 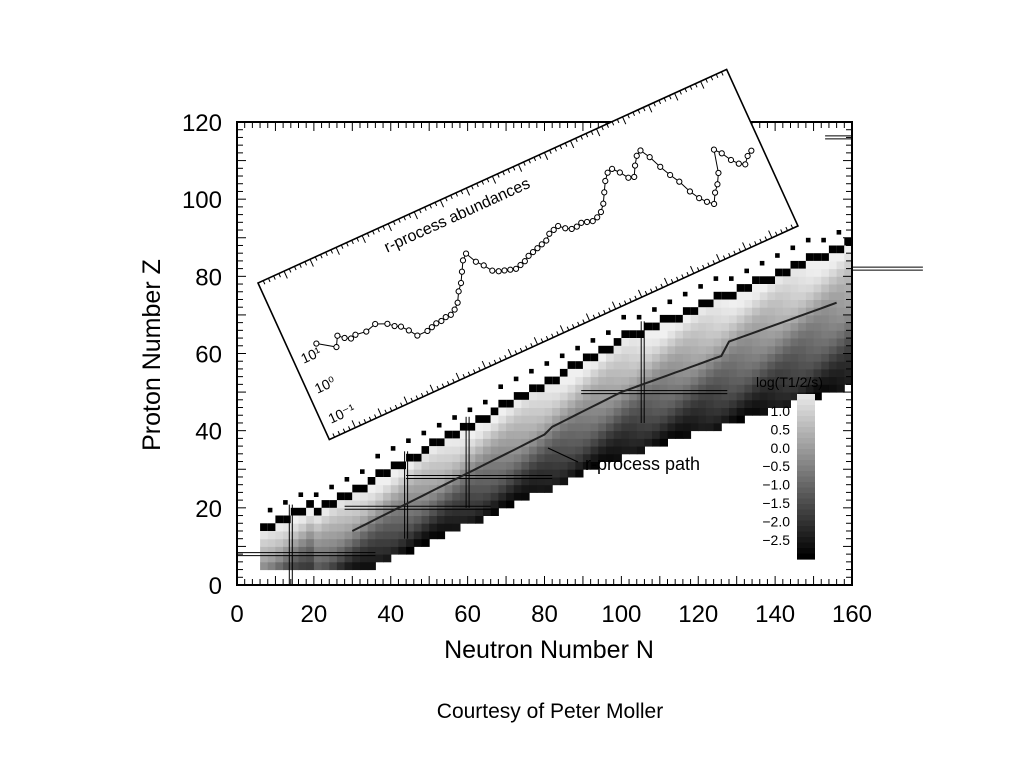 What do you see at coordinates (781, 429) in the screenshot?
I see `legend-label: 0.5` at bounding box center [781, 429].